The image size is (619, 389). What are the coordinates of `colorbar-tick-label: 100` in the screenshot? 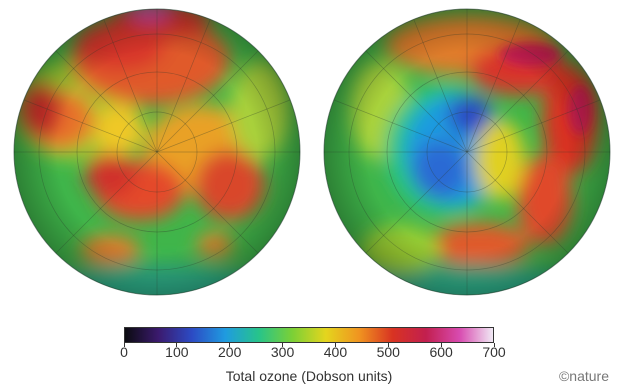 It's located at (177, 352).